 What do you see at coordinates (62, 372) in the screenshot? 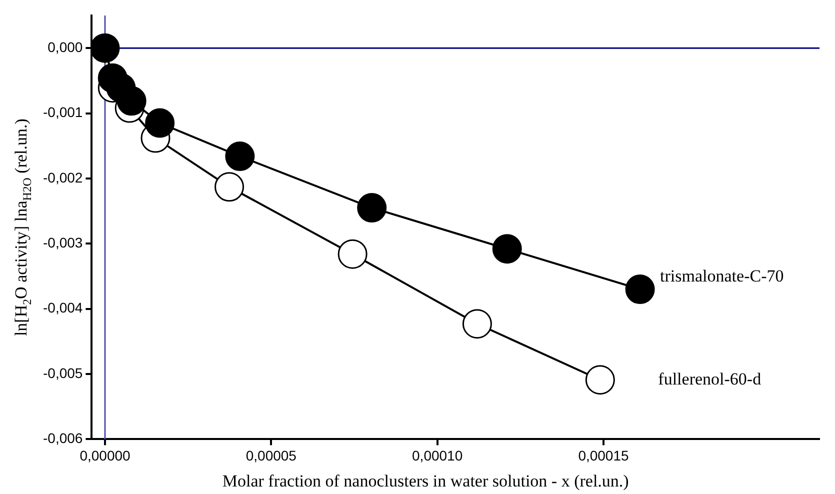
I see `y-tick-label: -0,005` at bounding box center [62, 372].